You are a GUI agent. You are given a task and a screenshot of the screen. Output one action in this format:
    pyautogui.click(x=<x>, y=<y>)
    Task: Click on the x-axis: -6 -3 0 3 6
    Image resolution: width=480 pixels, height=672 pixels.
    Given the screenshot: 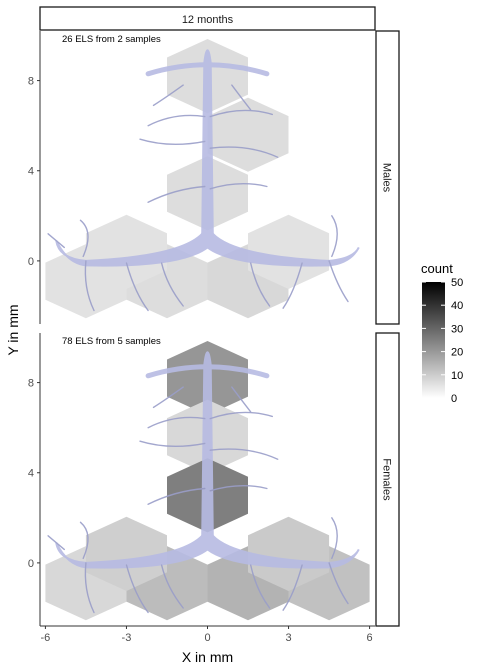 What is the action you would take?
    pyautogui.click(x=207, y=634)
    